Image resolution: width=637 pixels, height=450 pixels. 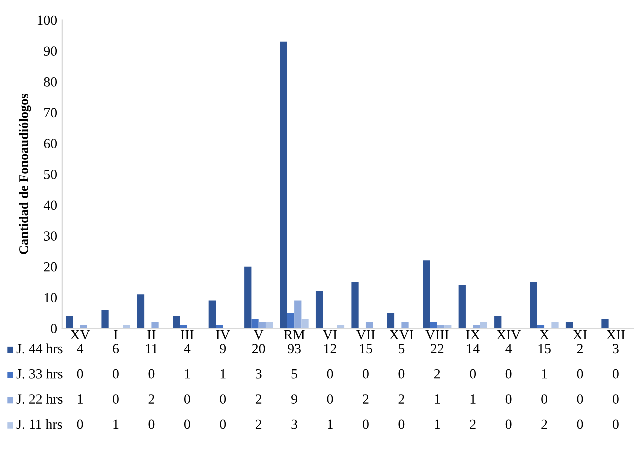 I want to click on x-tick-label: XI, so click(x=580, y=335).